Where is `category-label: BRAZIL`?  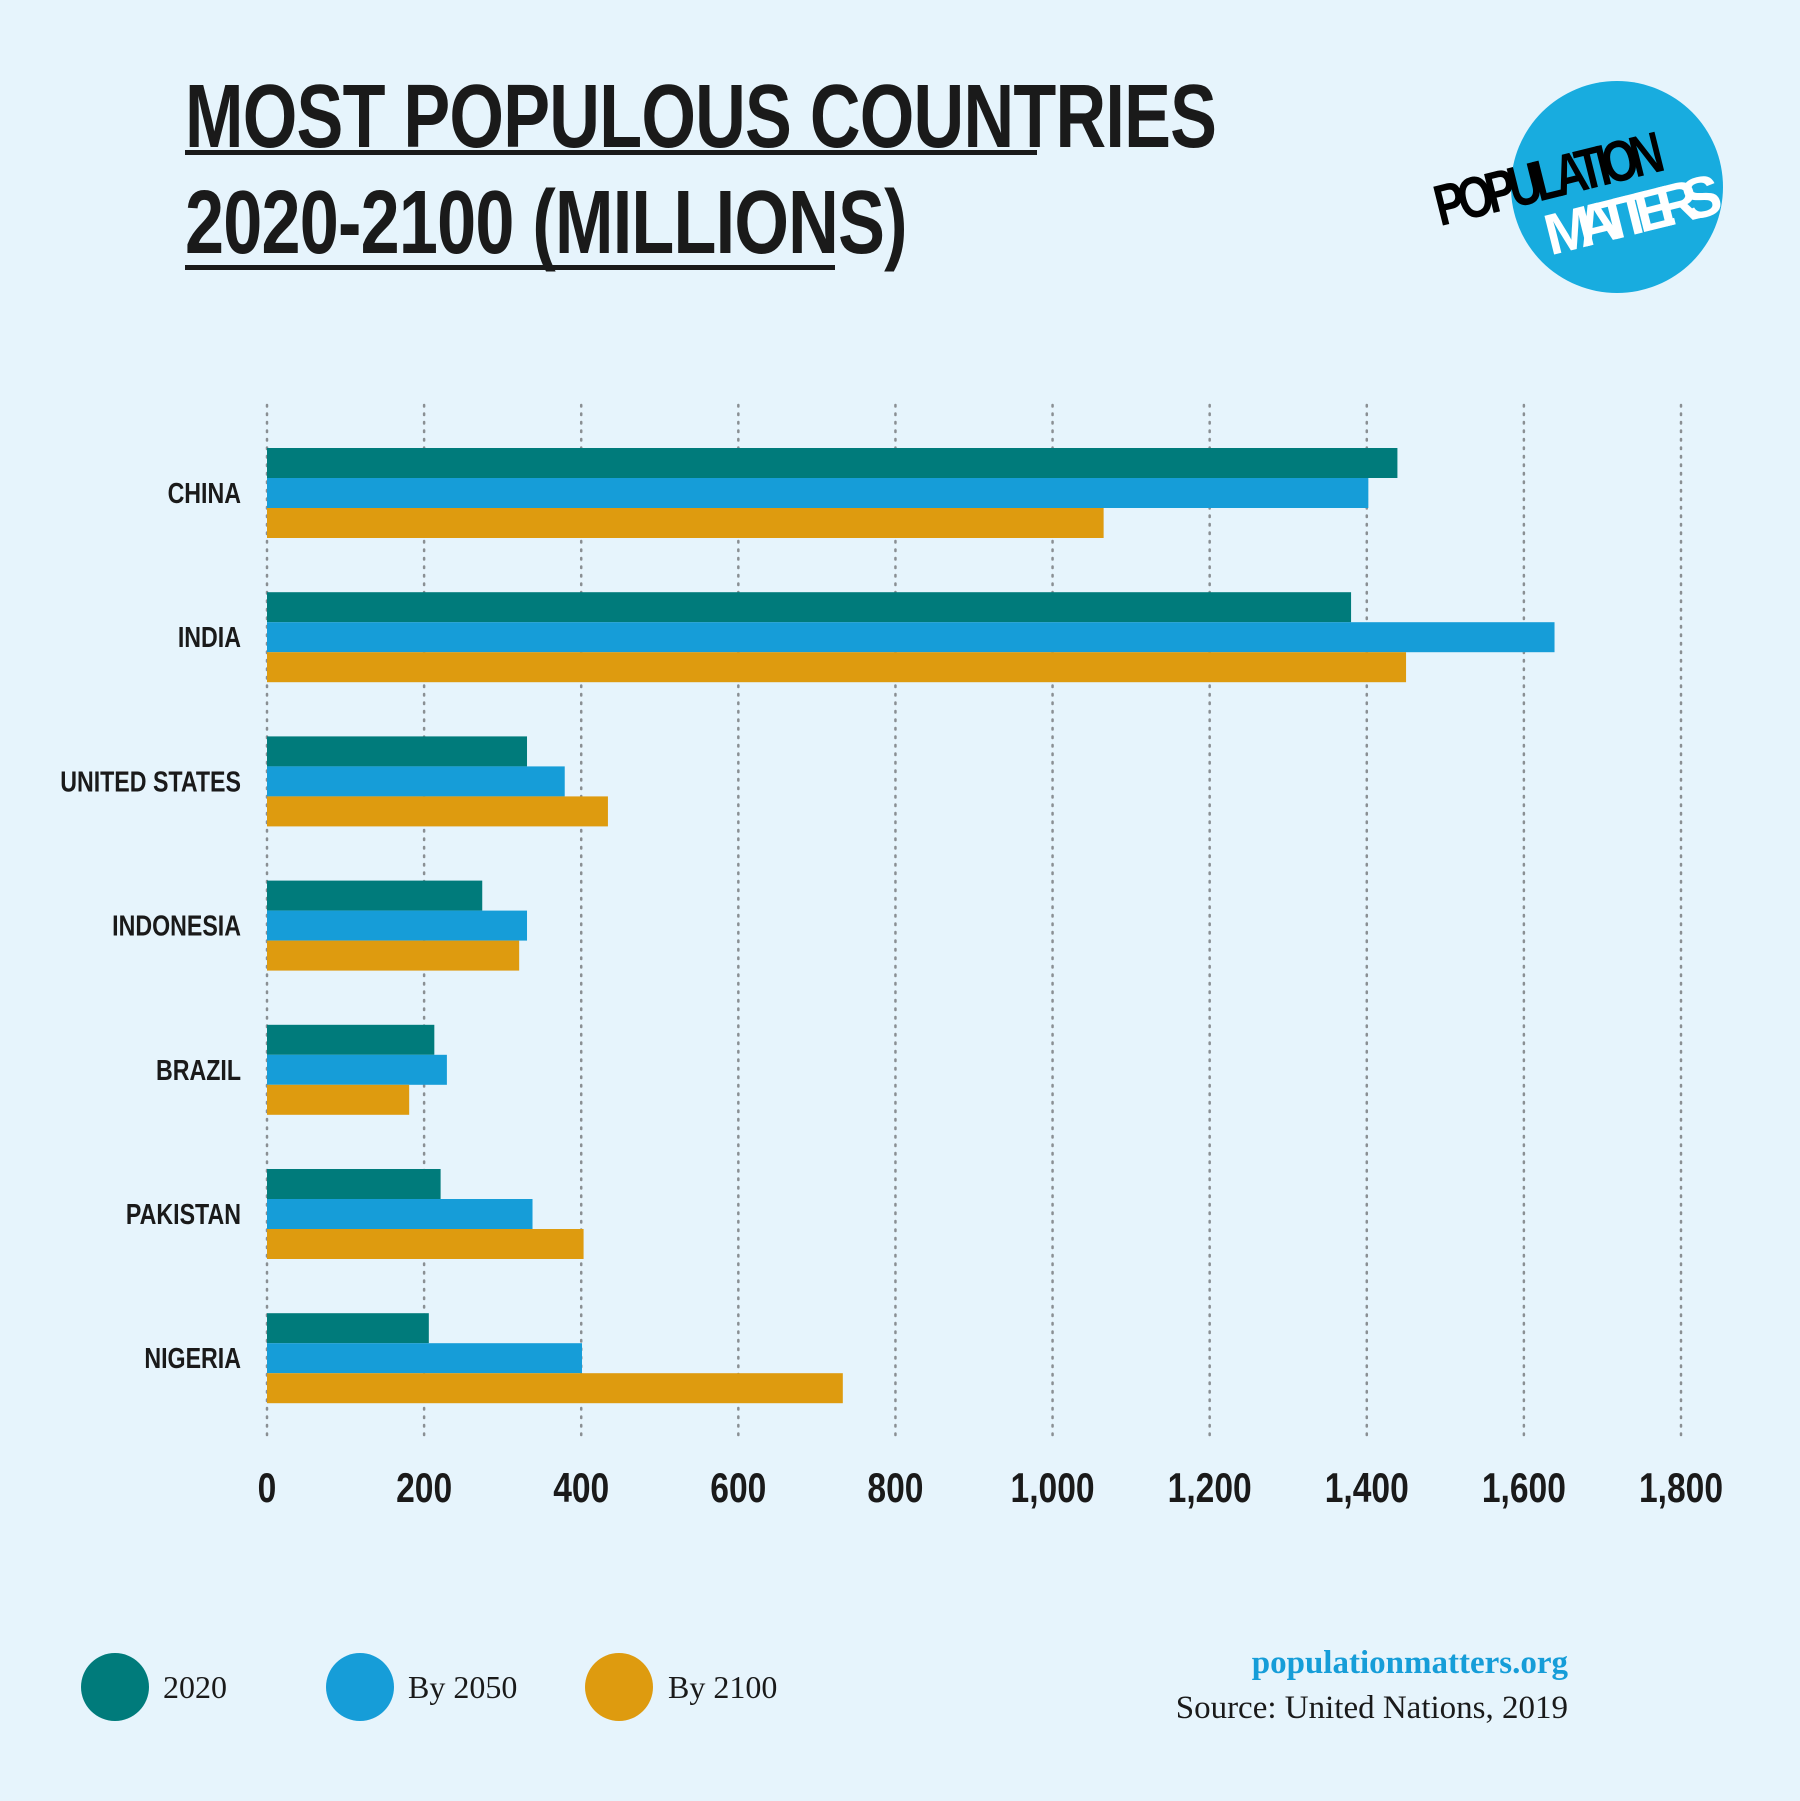
category-label: BRAZIL is located at coordinates (198, 1069).